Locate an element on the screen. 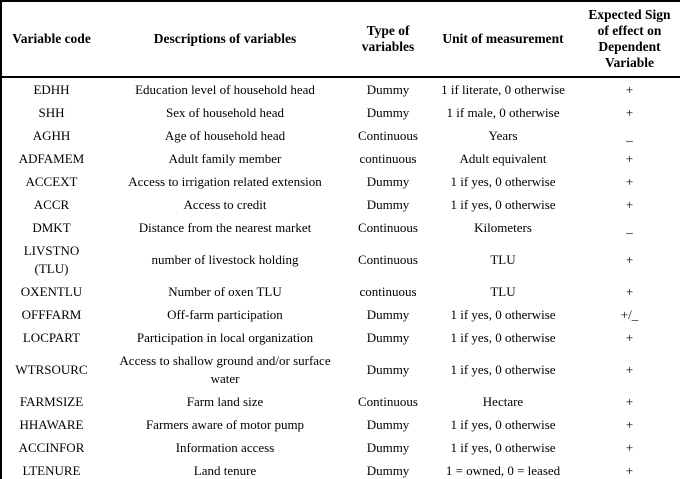 This screenshot has width=680, height=479. cell-description: Education level of household head is located at coordinates (225, 89).